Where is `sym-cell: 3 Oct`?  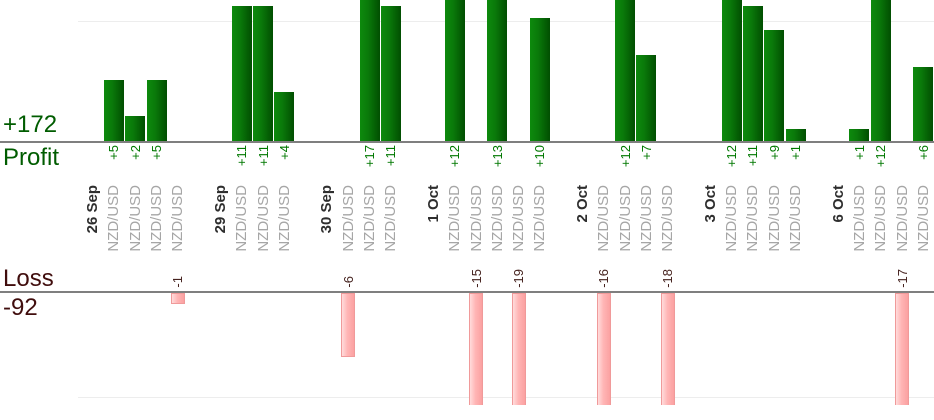 sym-cell: 3 Oct is located at coordinates (710, 220).